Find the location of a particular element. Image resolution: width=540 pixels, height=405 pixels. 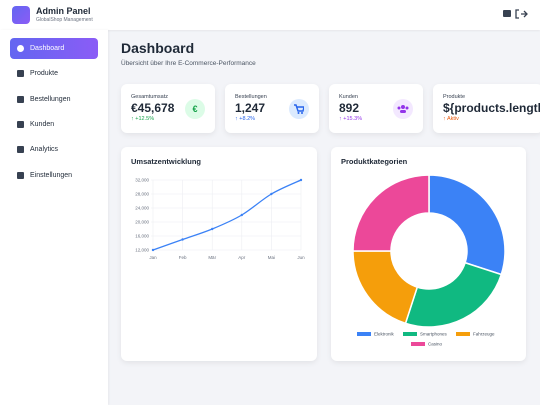

chart-title: Umsatzentwicklung is located at coordinates (166, 161).